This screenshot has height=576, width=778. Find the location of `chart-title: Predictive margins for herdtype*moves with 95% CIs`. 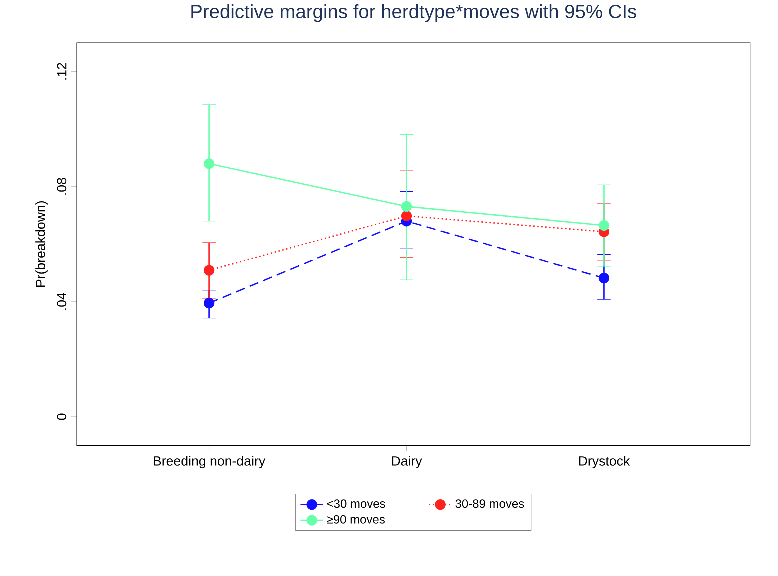

chart-title: Predictive margins for herdtype*moves with 95% CIs is located at coordinates (414, 13).